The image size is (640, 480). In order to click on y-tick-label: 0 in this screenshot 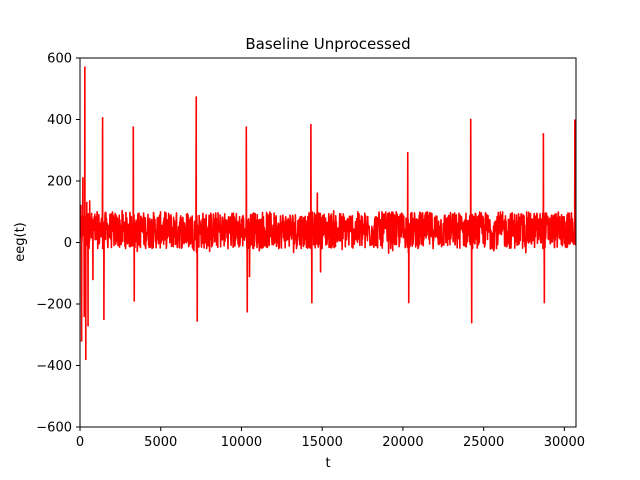, I will do `click(68, 243)`.